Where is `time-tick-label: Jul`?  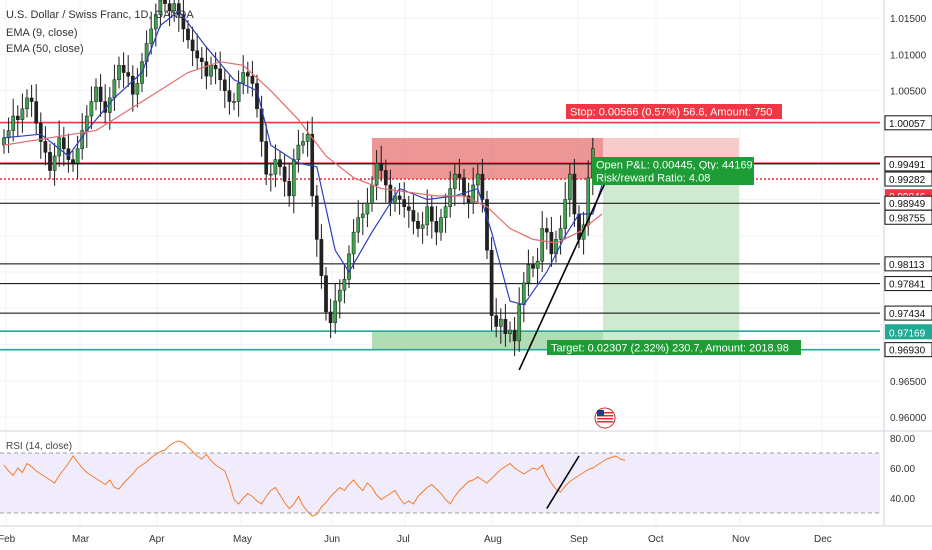
time-tick-label: Jul is located at coordinates (403, 539).